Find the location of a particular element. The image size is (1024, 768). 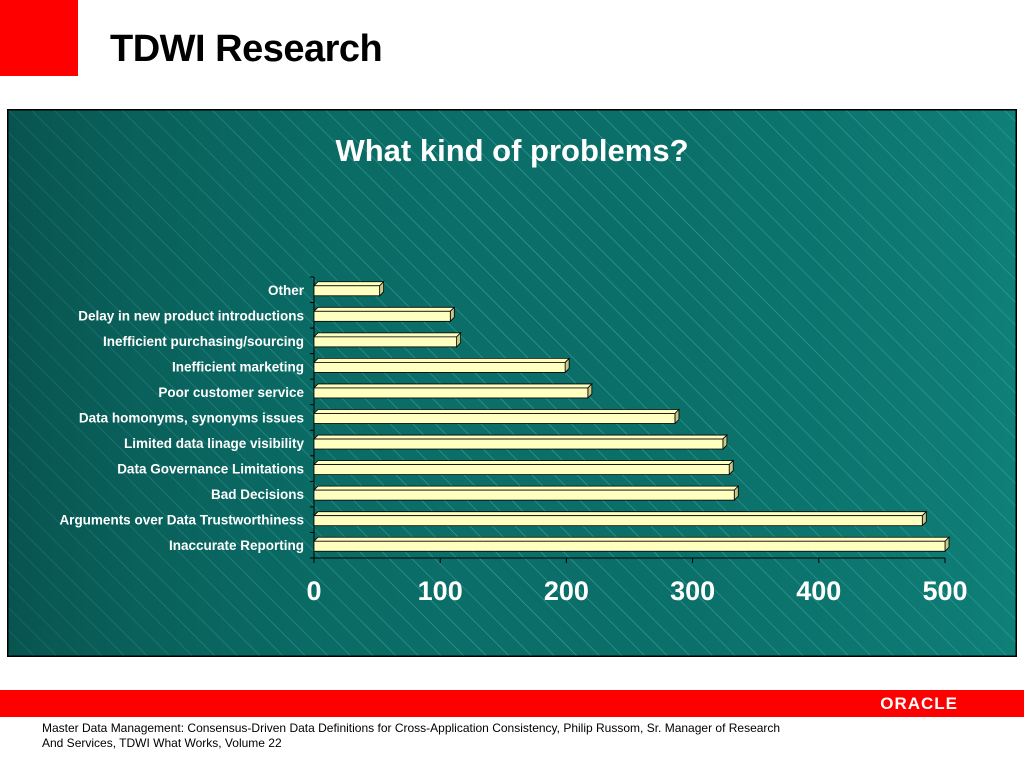

x-tick-label: 400 is located at coordinates (818, 591).